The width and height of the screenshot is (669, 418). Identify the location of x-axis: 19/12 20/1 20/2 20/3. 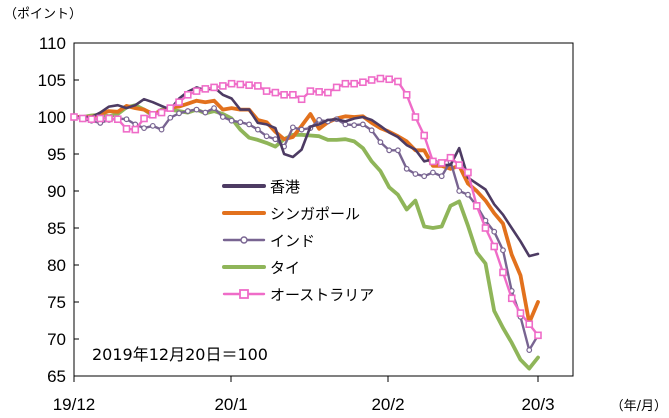
(304, 395).